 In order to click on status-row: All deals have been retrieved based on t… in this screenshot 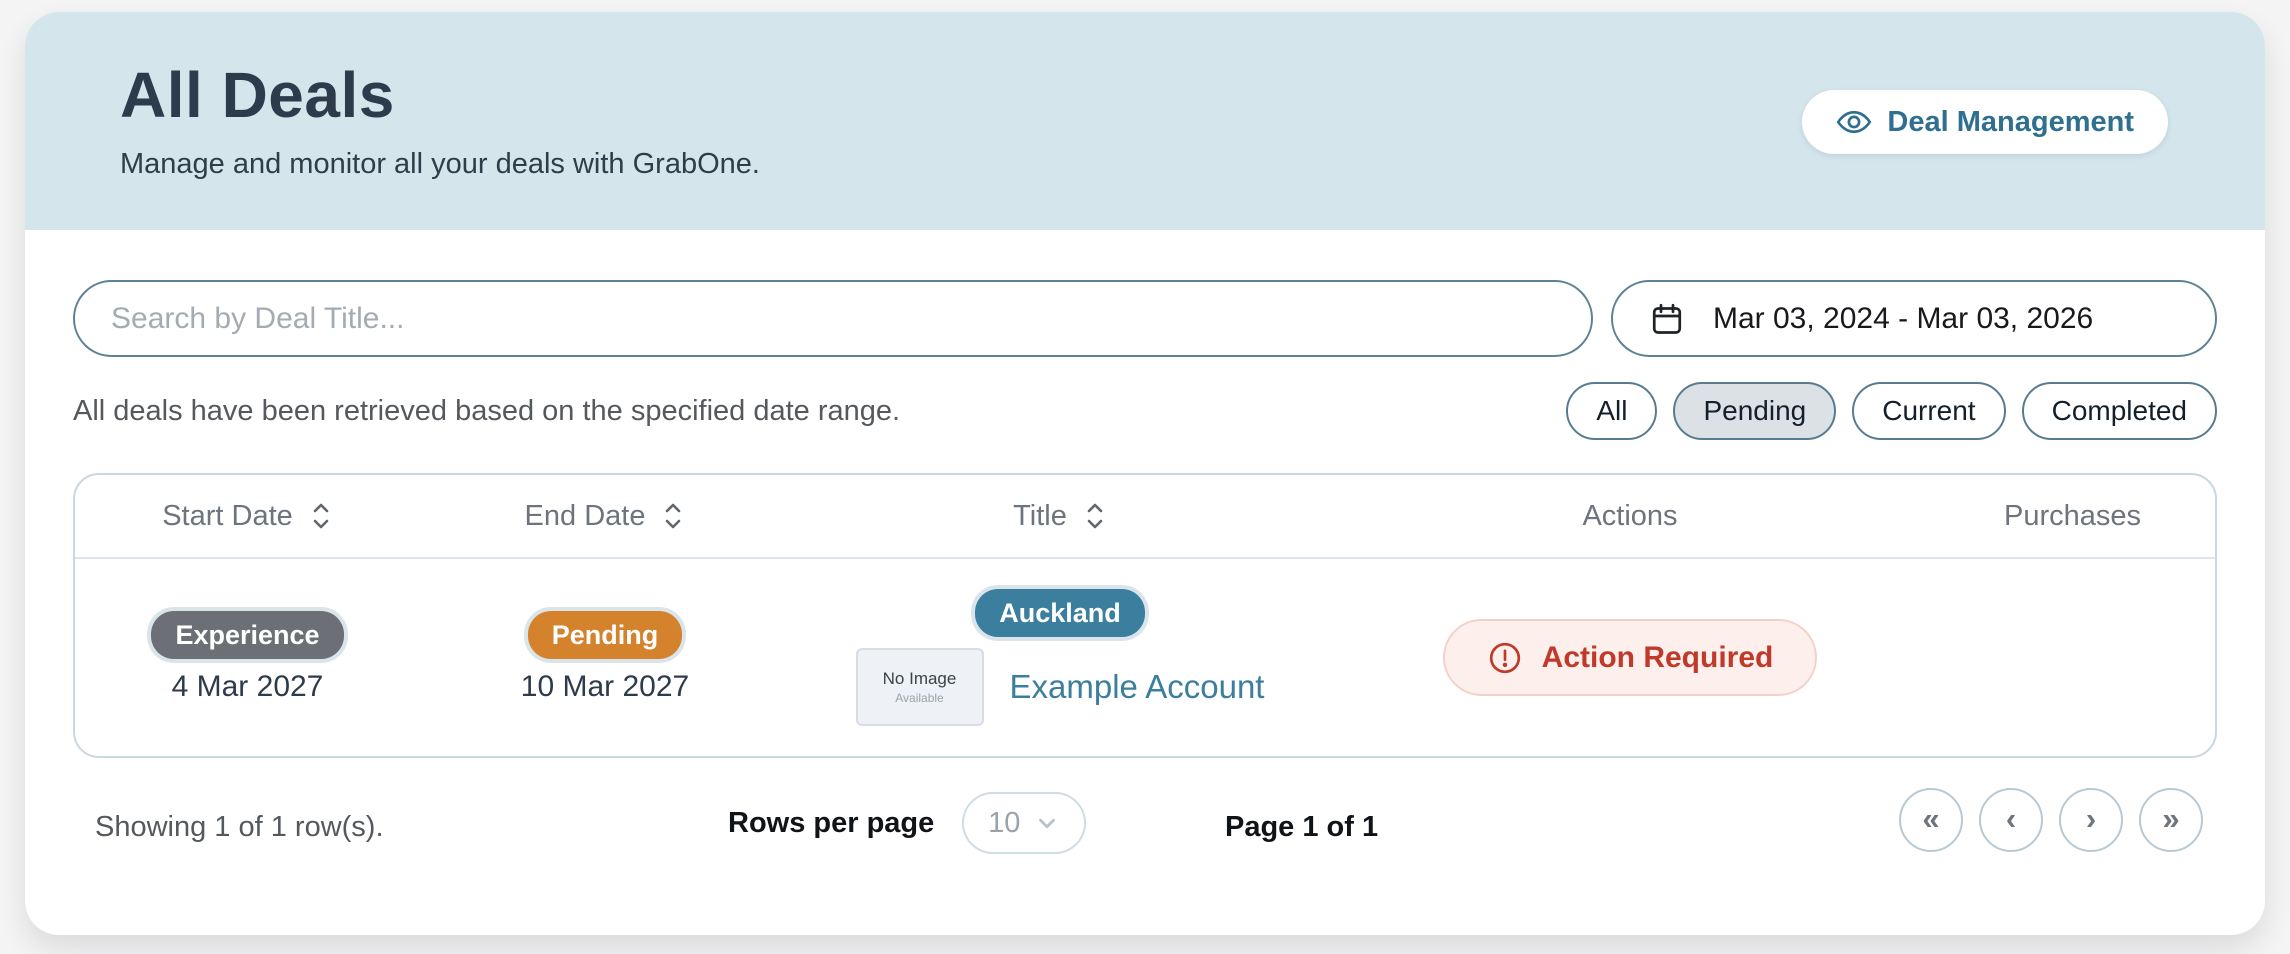, I will do `click(1145, 411)`.